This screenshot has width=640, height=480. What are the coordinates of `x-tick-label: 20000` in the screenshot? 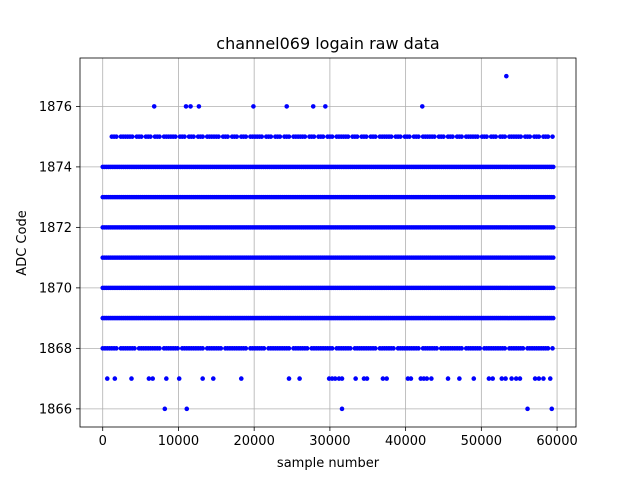 It's located at (253, 441).